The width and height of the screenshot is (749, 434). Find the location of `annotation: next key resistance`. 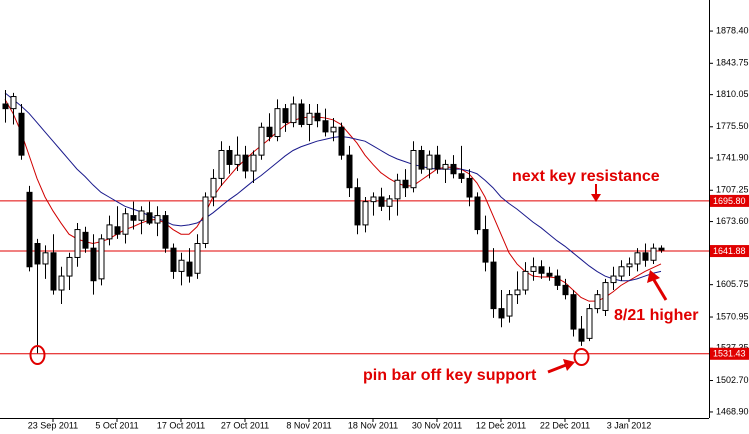

annotation: next key resistance is located at coordinates (586, 176).